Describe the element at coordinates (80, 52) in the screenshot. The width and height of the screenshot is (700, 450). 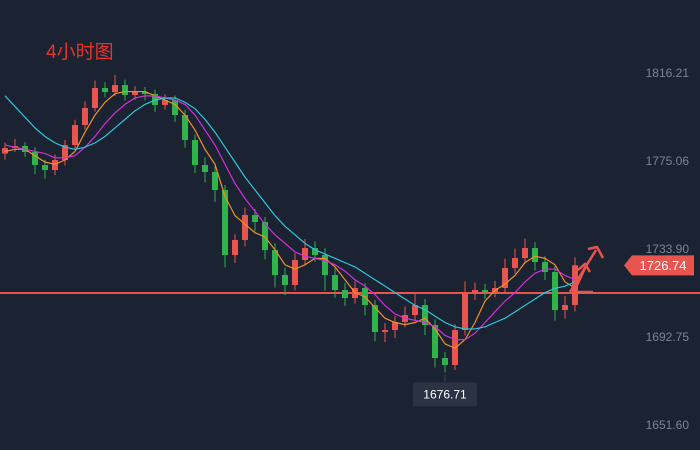
I see `chart-title: 4小时图` at that location.